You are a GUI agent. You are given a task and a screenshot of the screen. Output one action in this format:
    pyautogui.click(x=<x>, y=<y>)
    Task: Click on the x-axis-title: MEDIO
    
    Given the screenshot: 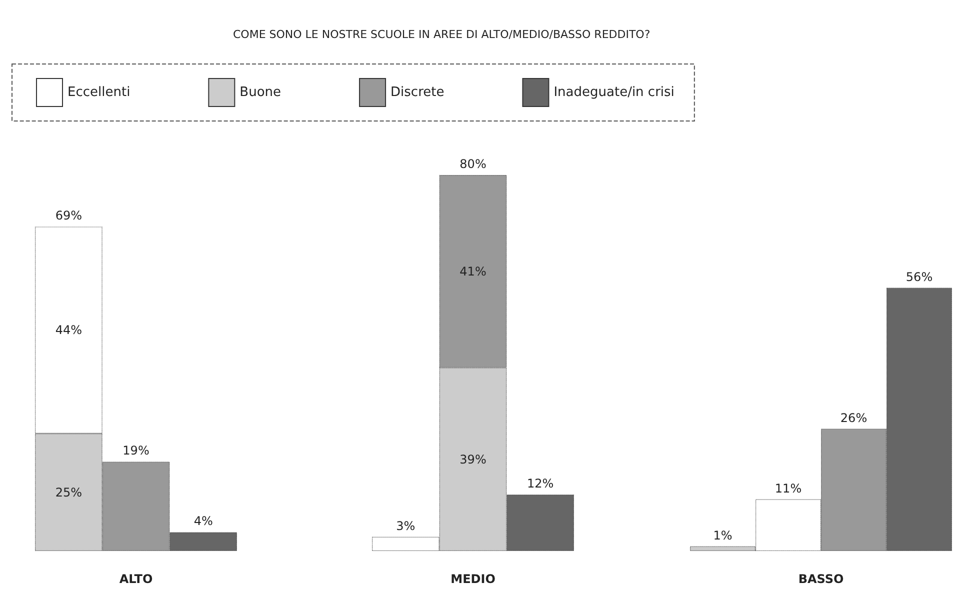 What is the action you would take?
    pyautogui.click(x=473, y=579)
    